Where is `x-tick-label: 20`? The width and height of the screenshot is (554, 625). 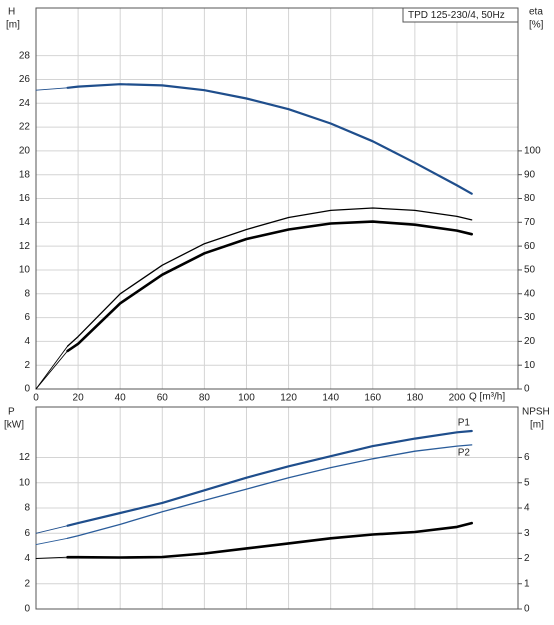 x-tick-label: 20 is located at coordinates (79, 398).